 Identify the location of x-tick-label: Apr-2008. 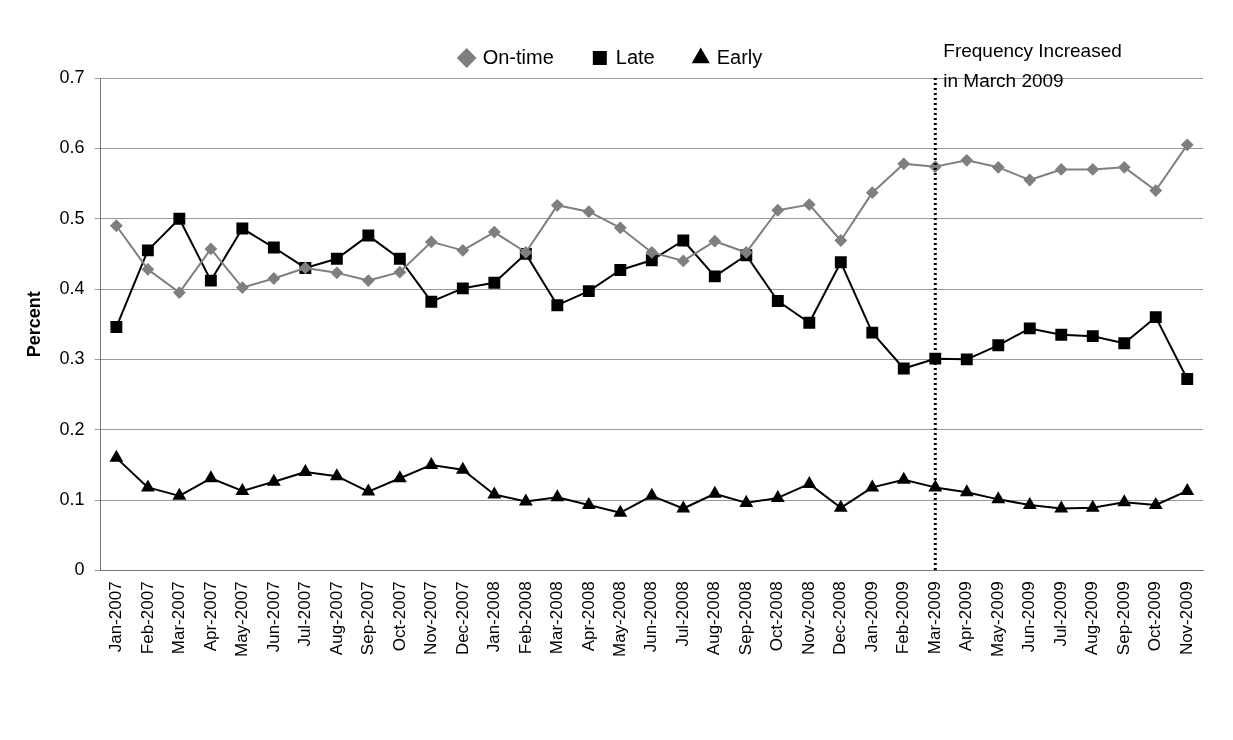
(588, 616).